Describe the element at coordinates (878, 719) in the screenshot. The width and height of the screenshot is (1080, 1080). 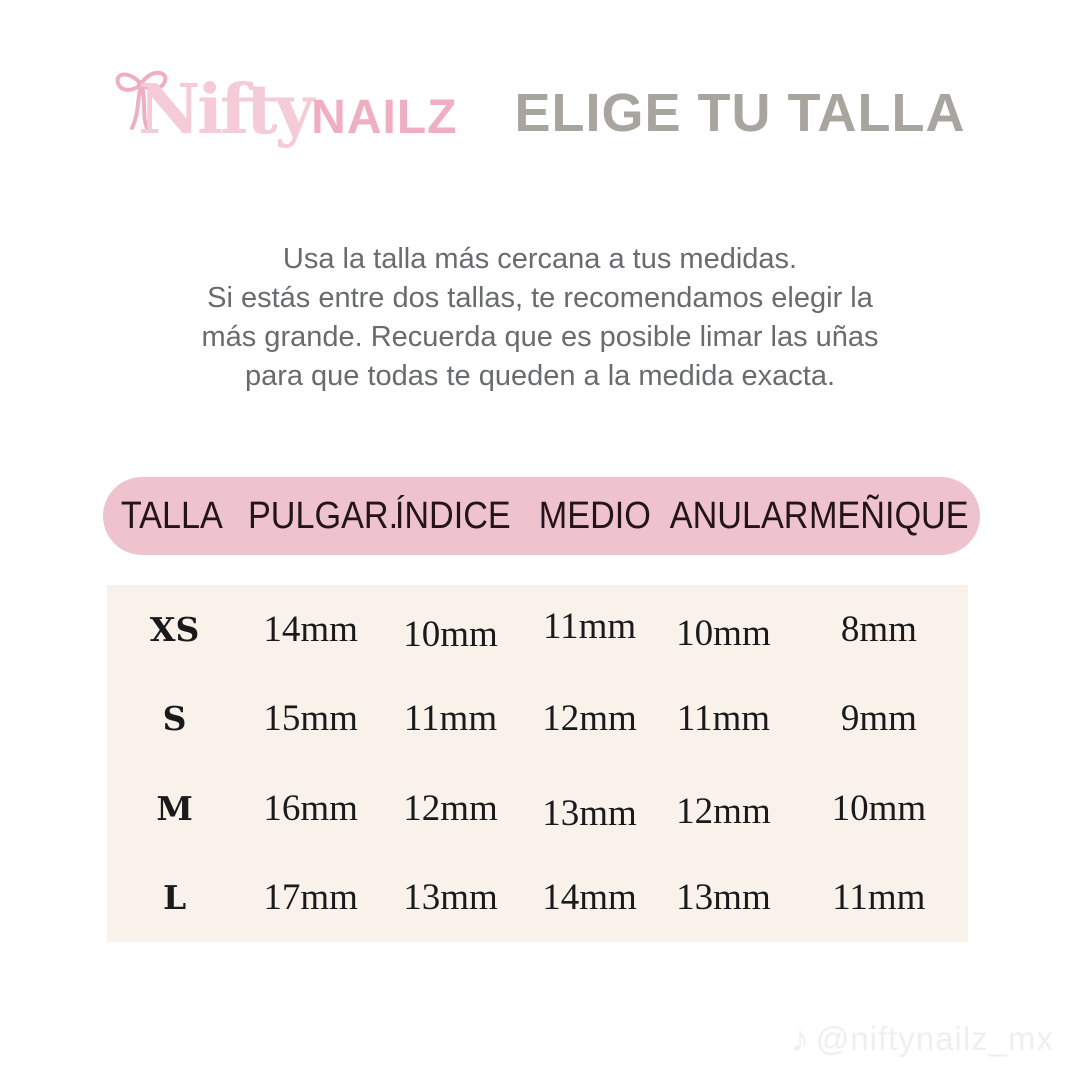
I see `measurement-cell: 9mm` at that location.